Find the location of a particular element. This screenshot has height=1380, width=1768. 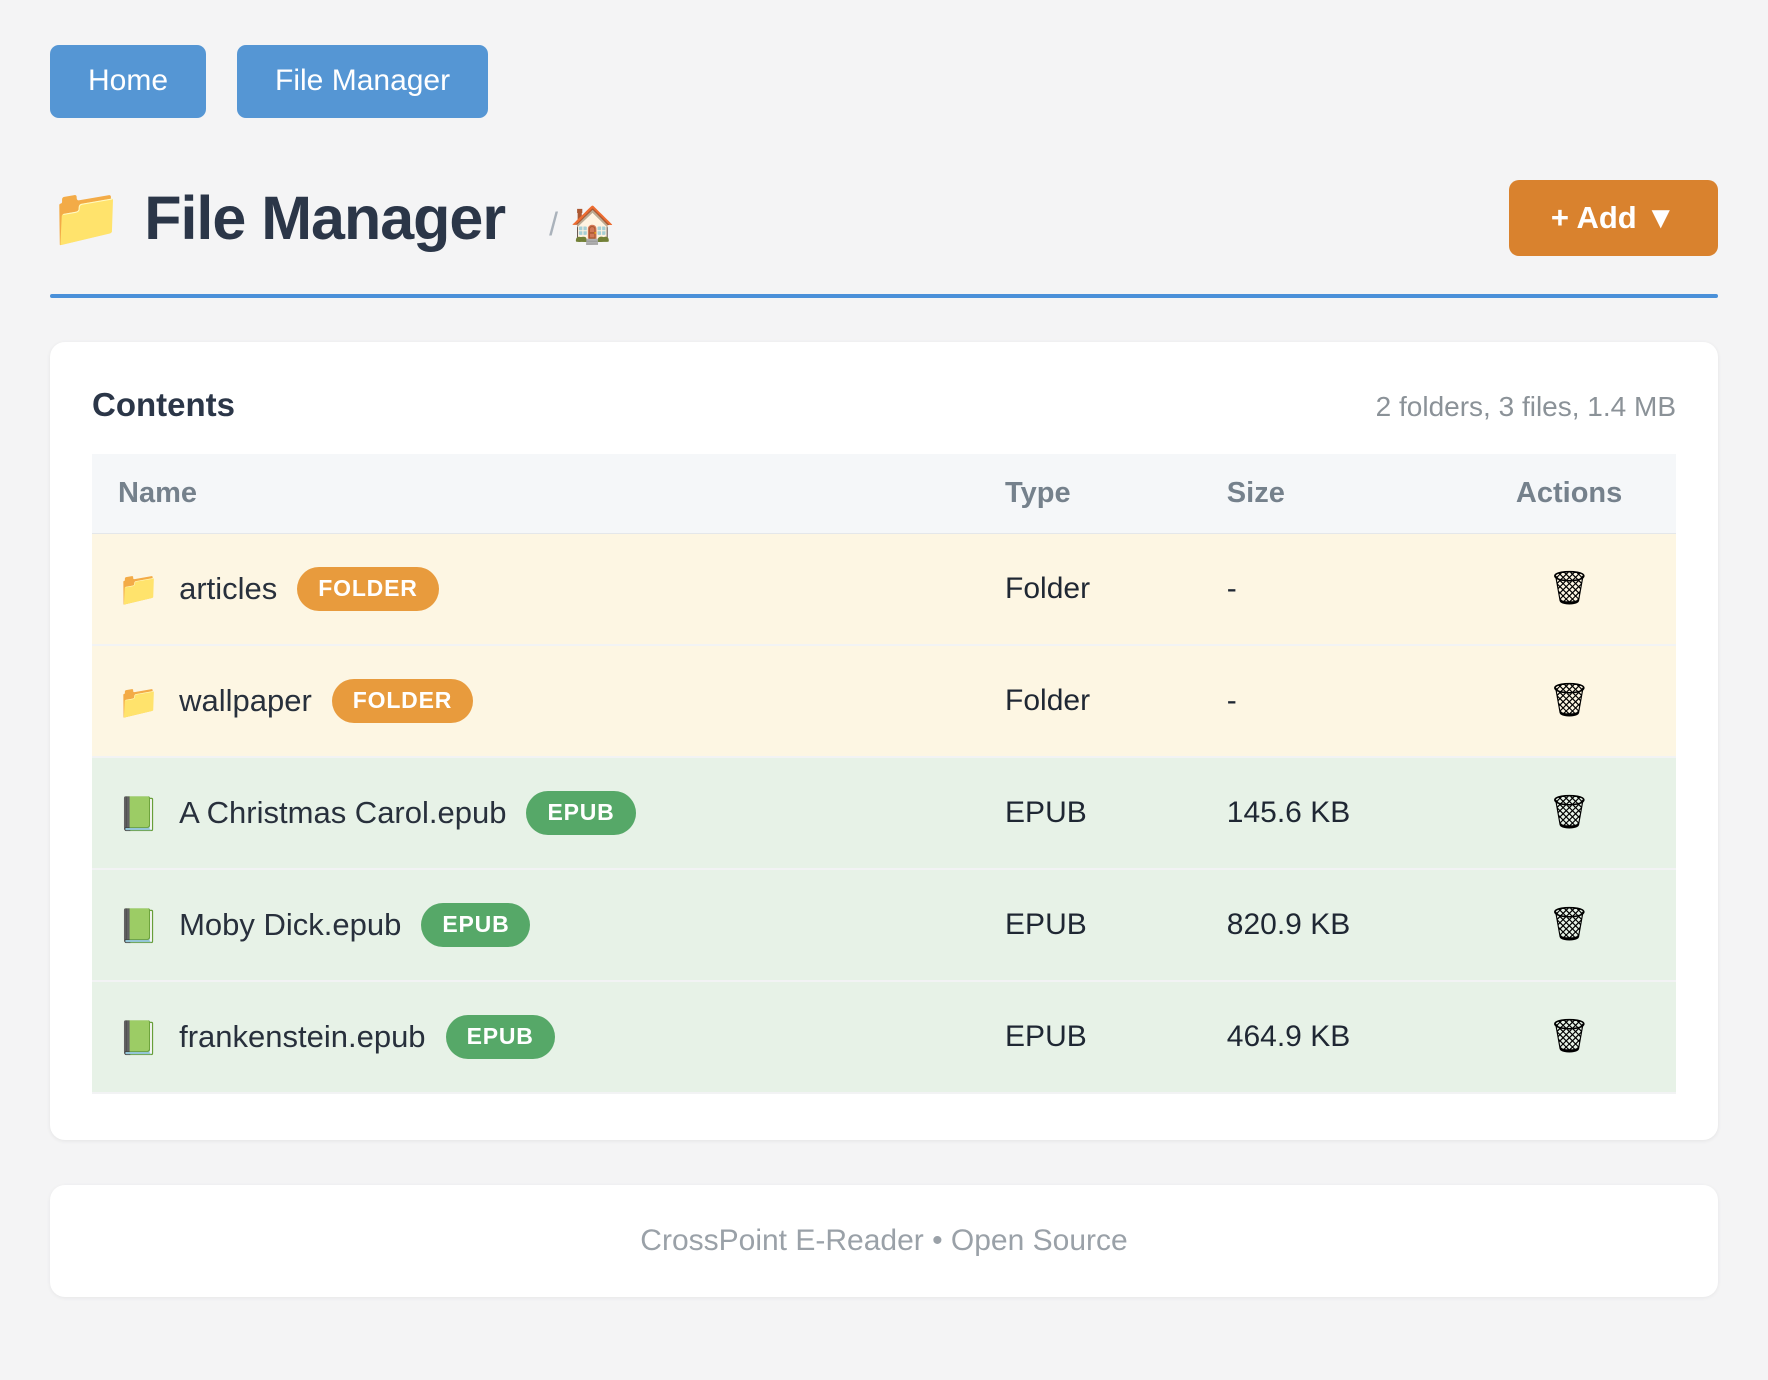

add-button: + Add ▼ is located at coordinates (1613, 217).